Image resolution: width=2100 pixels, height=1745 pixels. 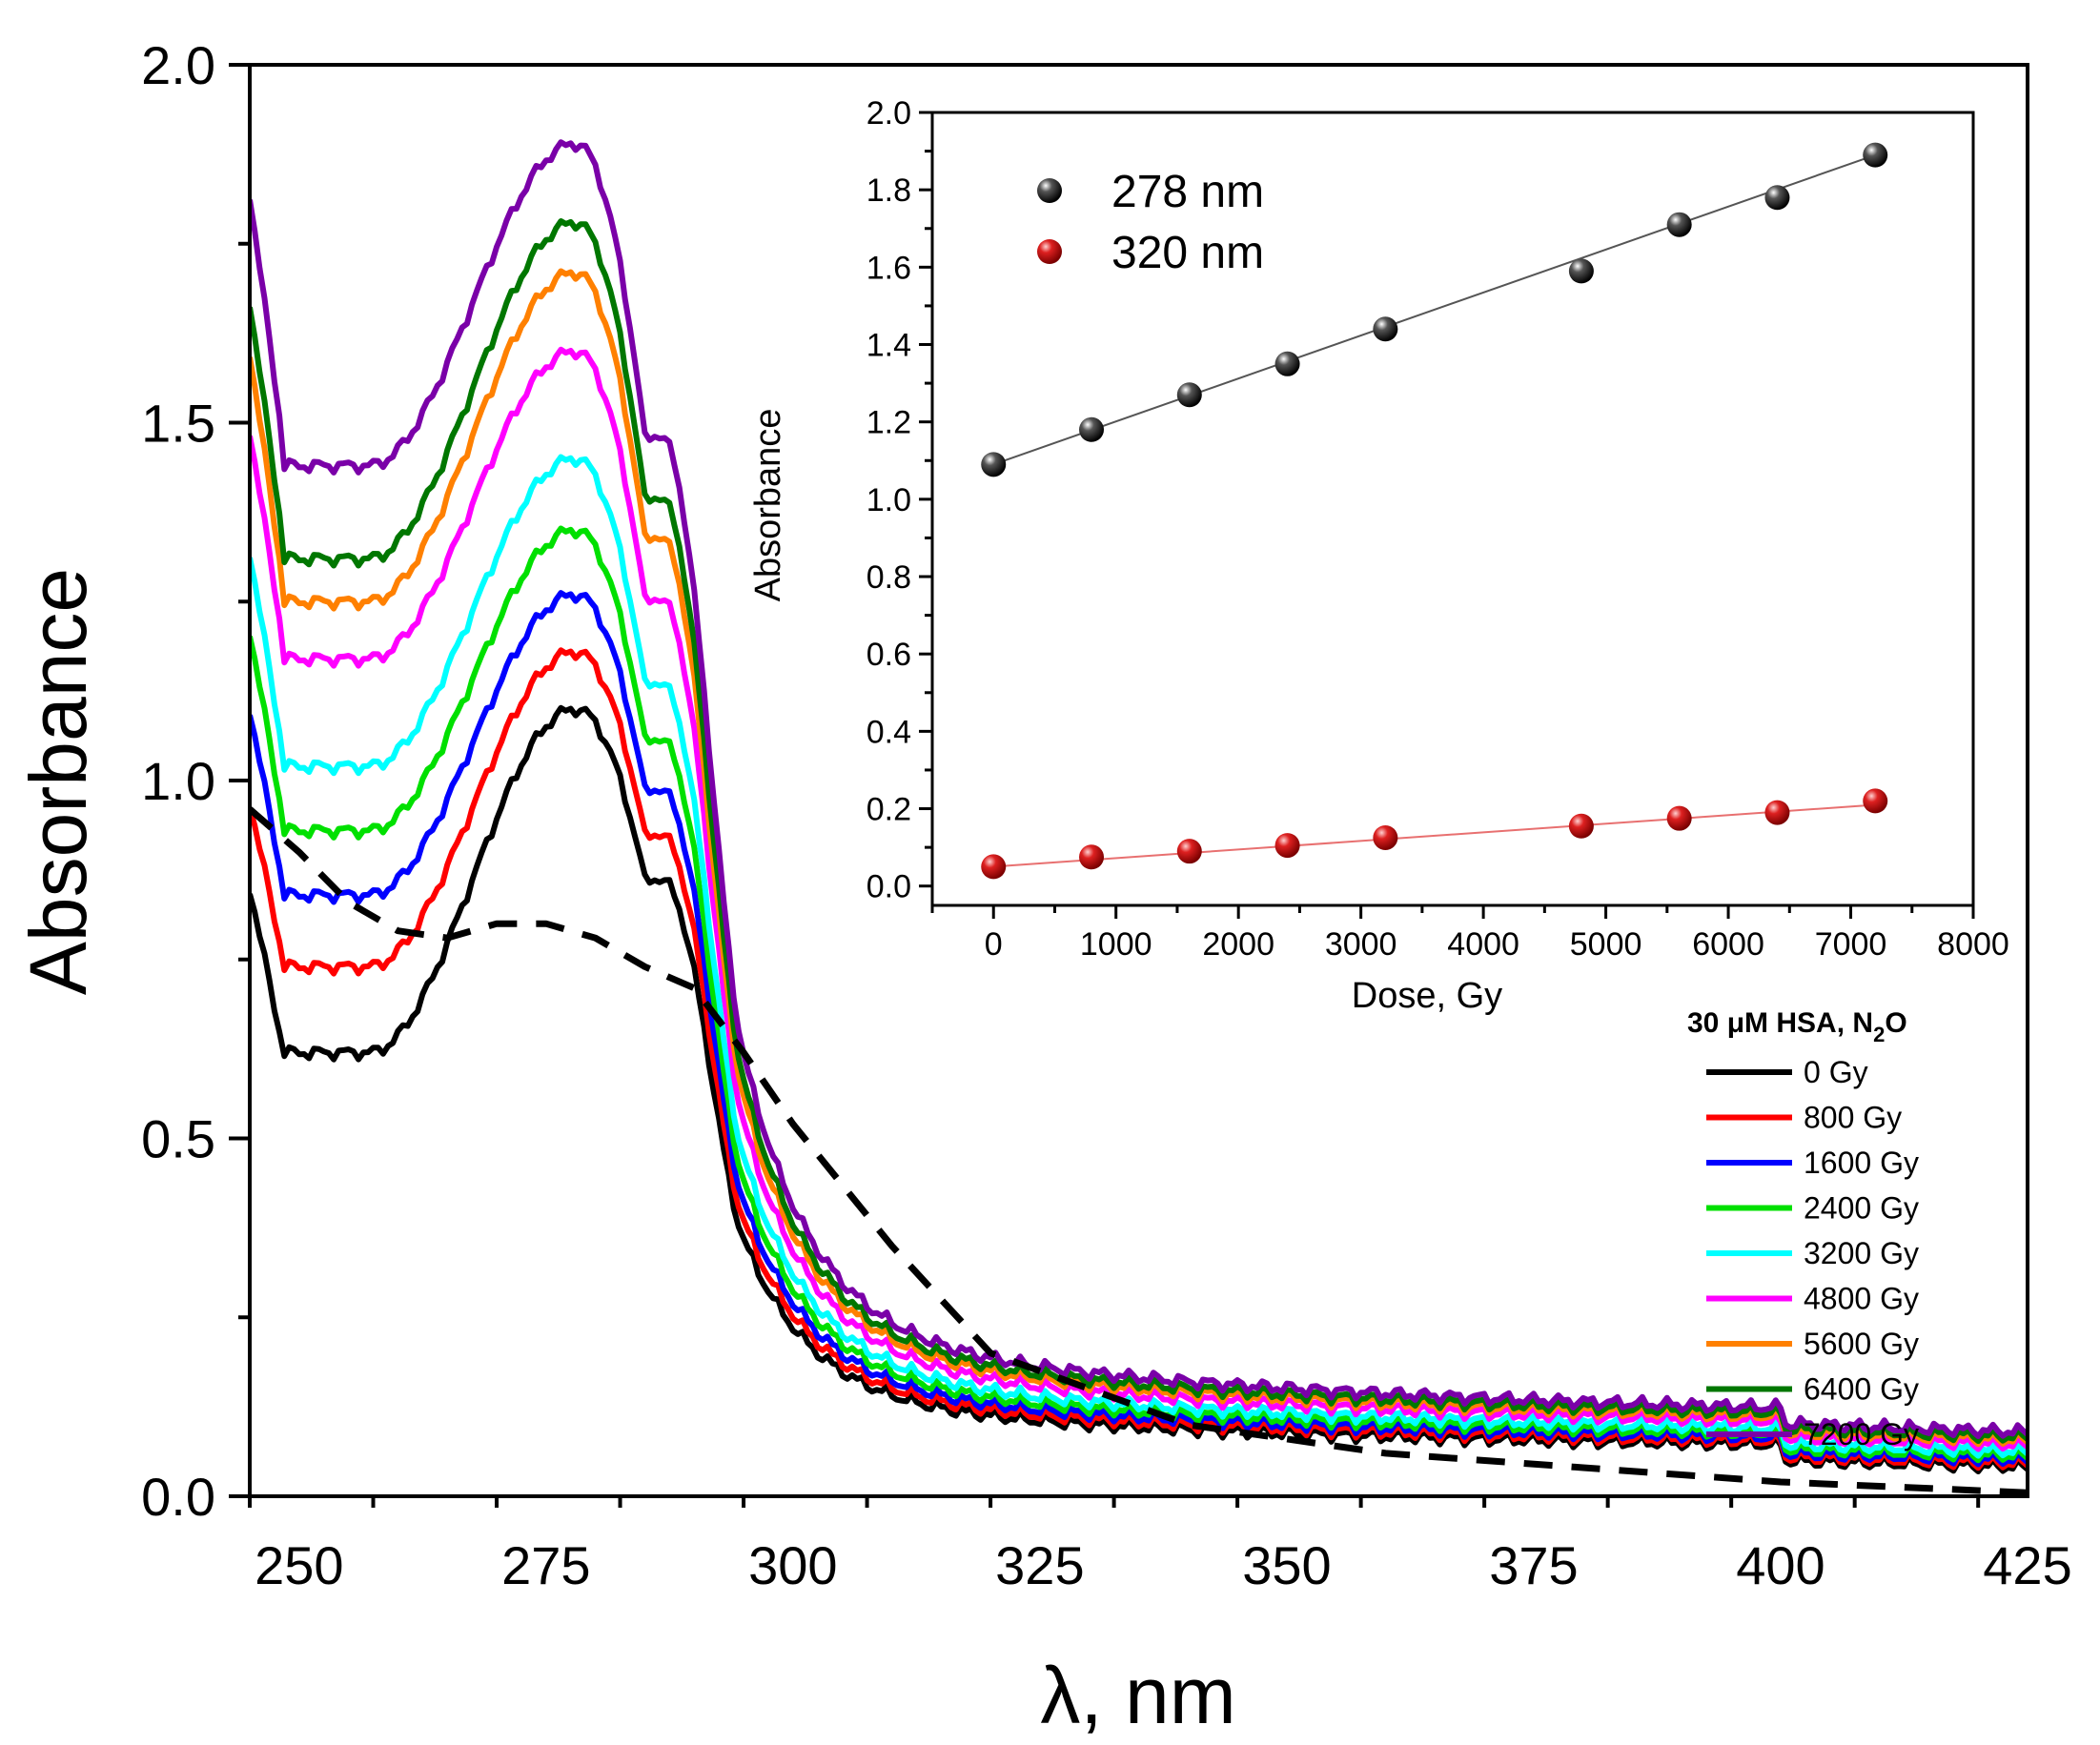 What do you see at coordinates (178, 1497) in the screenshot?
I see `main-y-tick-label: 0.0` at bounding box center [178, 1497].